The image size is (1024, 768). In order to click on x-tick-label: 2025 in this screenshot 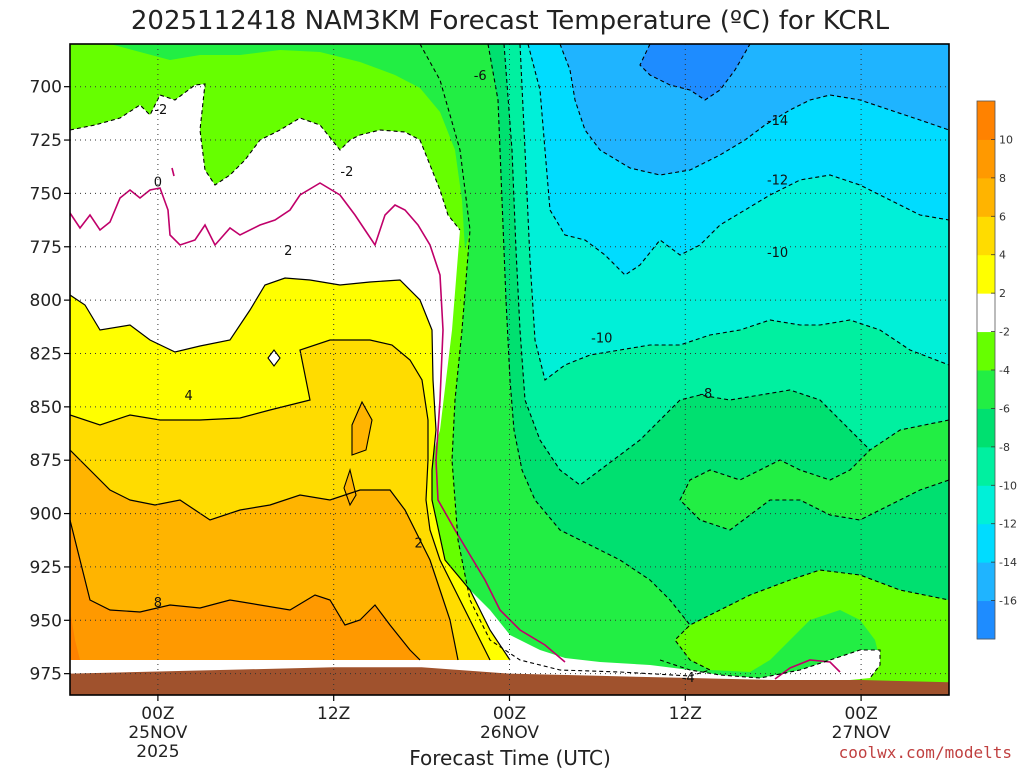, I will do `click(157, 752)`.